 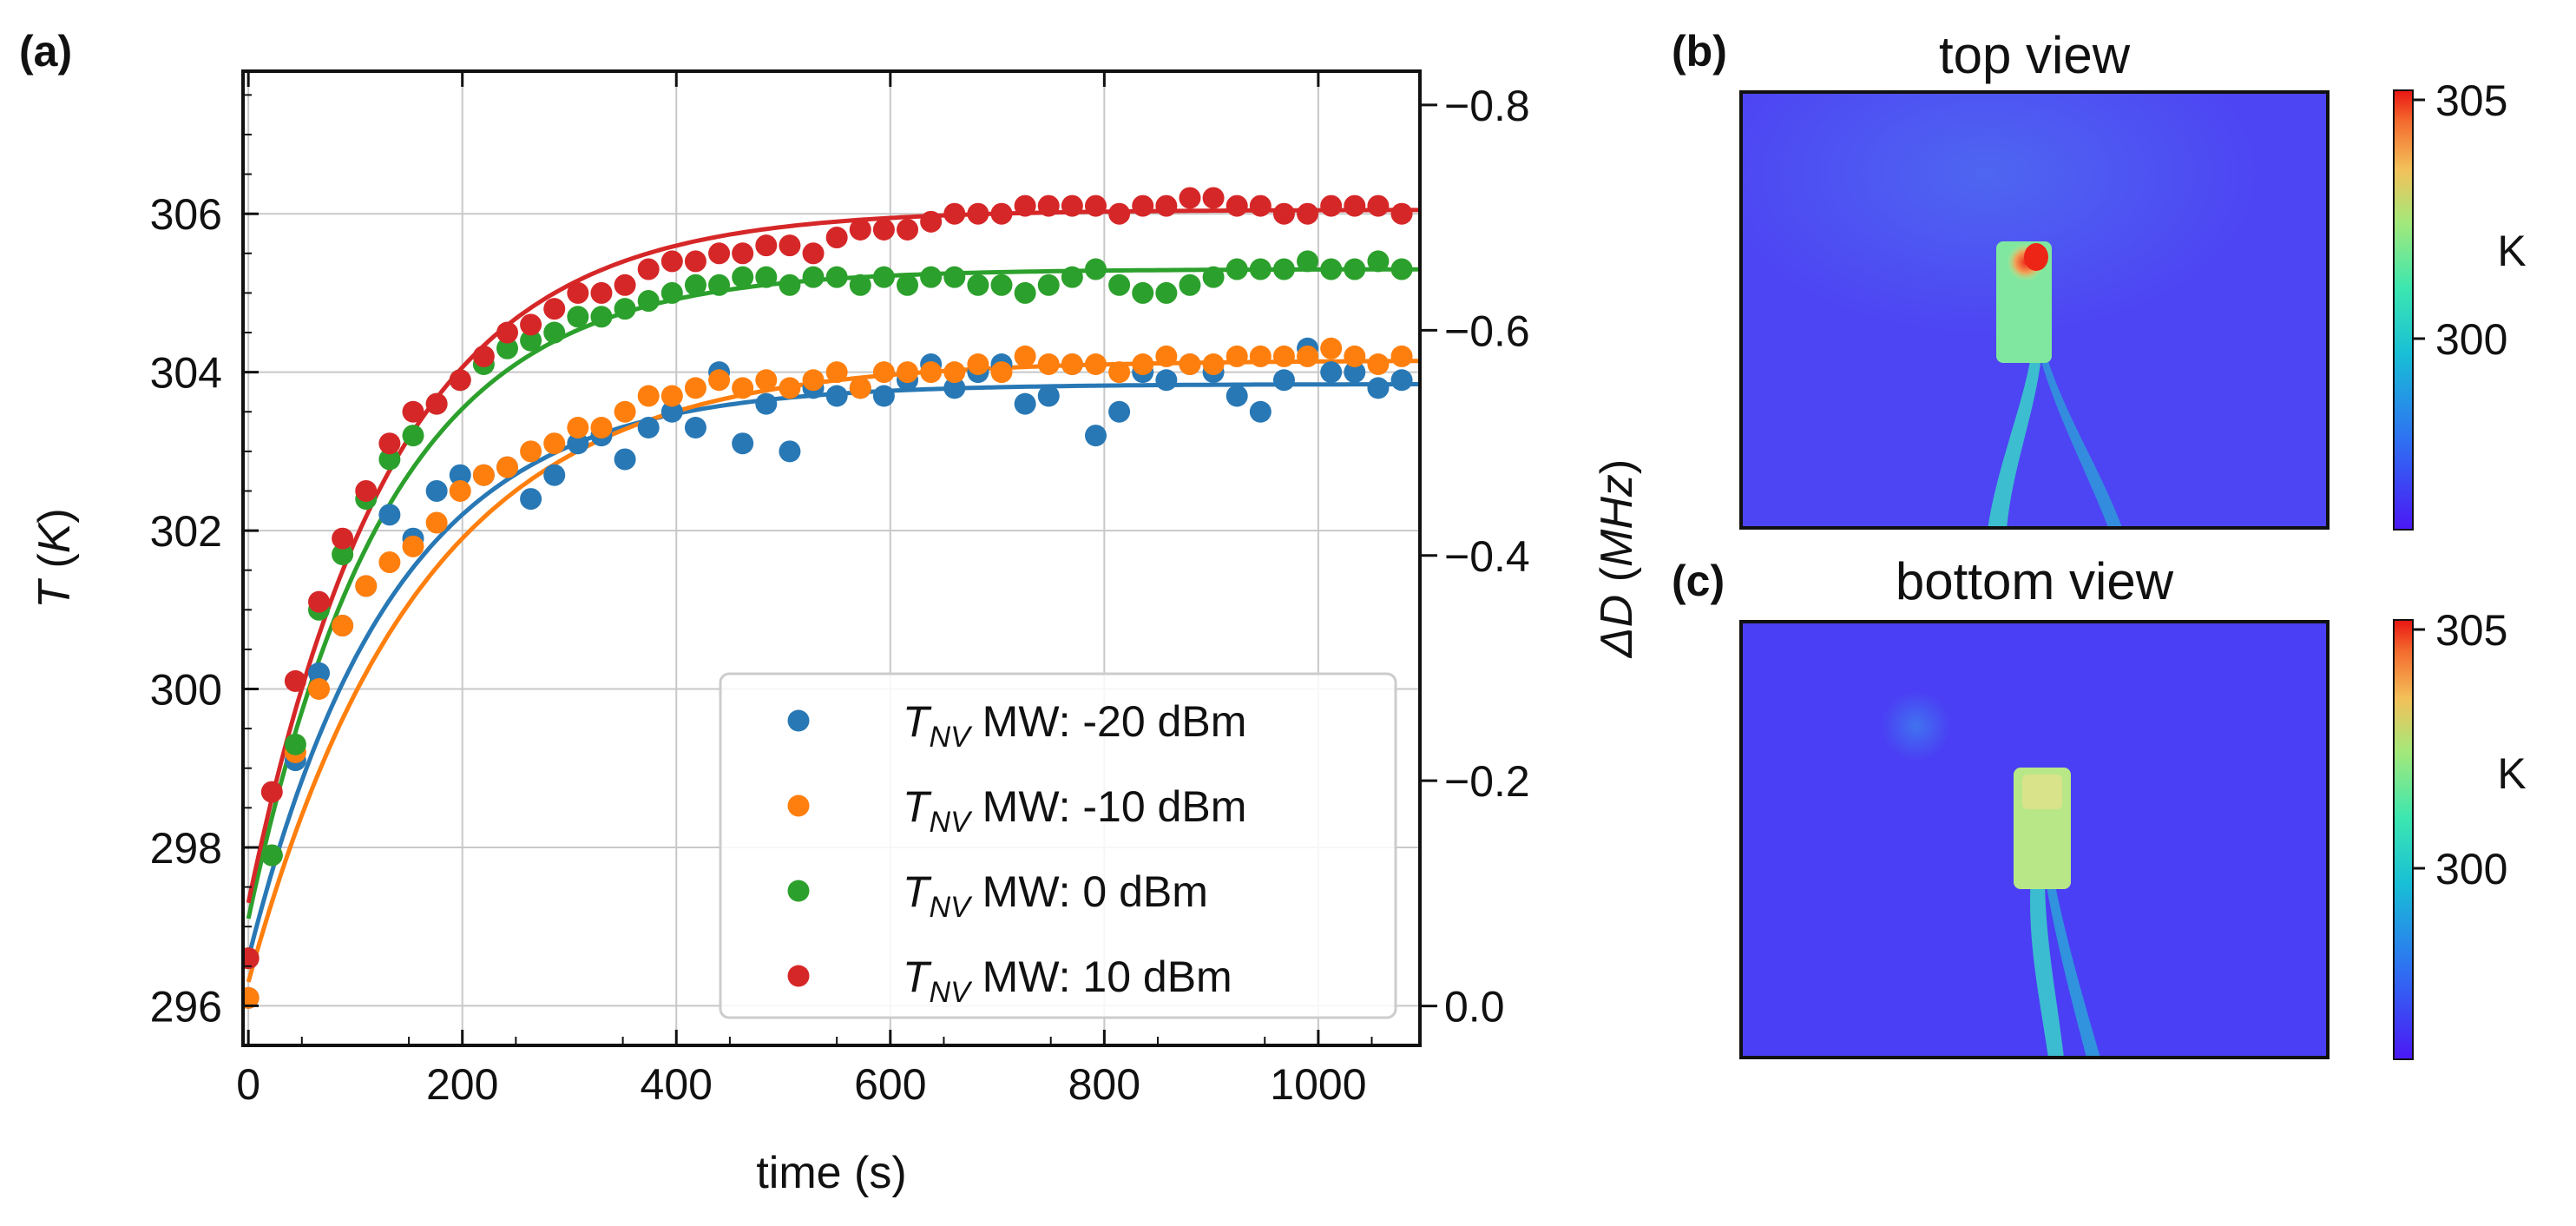 I want to click on y2-axis-unit: MHz, so click(x=1617, y=520).